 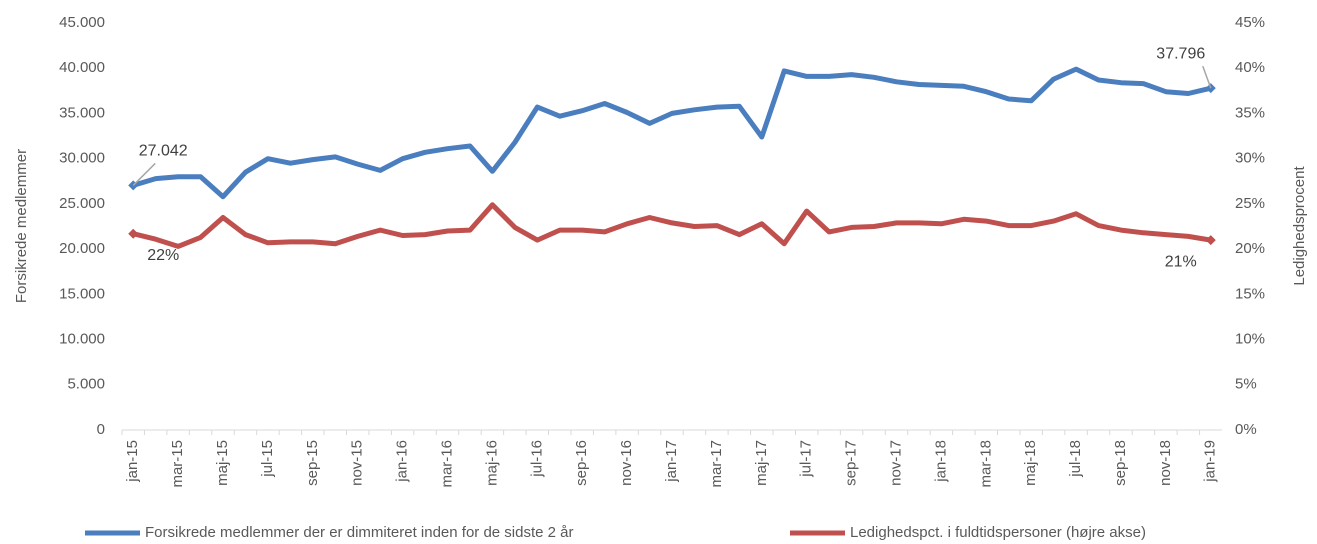 I want to click on x-tick-label: jul-18, so click(x=1075, y=459).